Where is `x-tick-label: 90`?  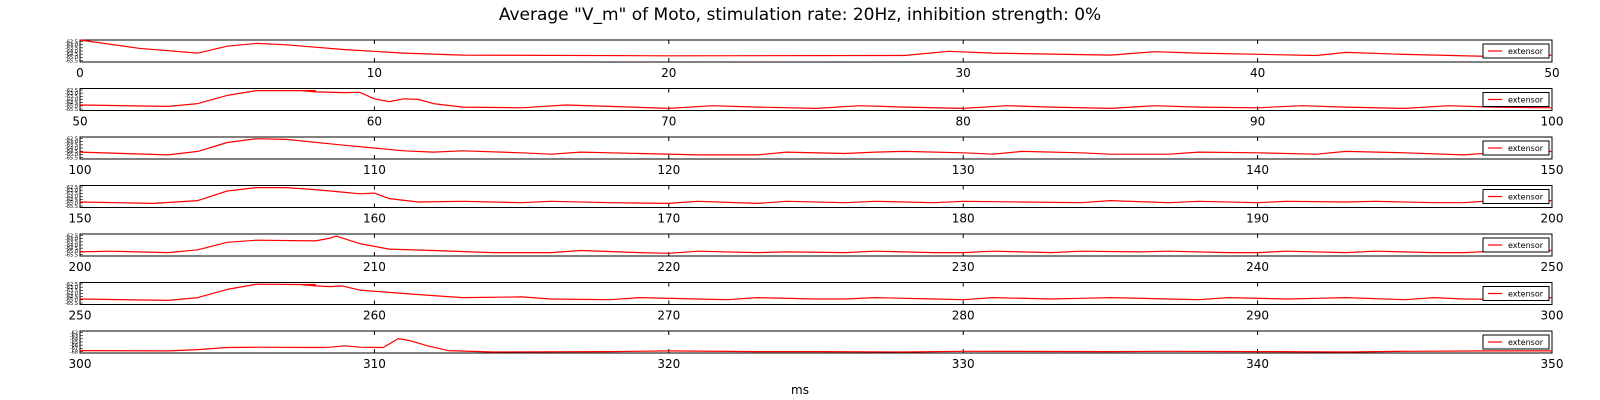 x-tick-label: 90 is located at coordinates (1257, 122).